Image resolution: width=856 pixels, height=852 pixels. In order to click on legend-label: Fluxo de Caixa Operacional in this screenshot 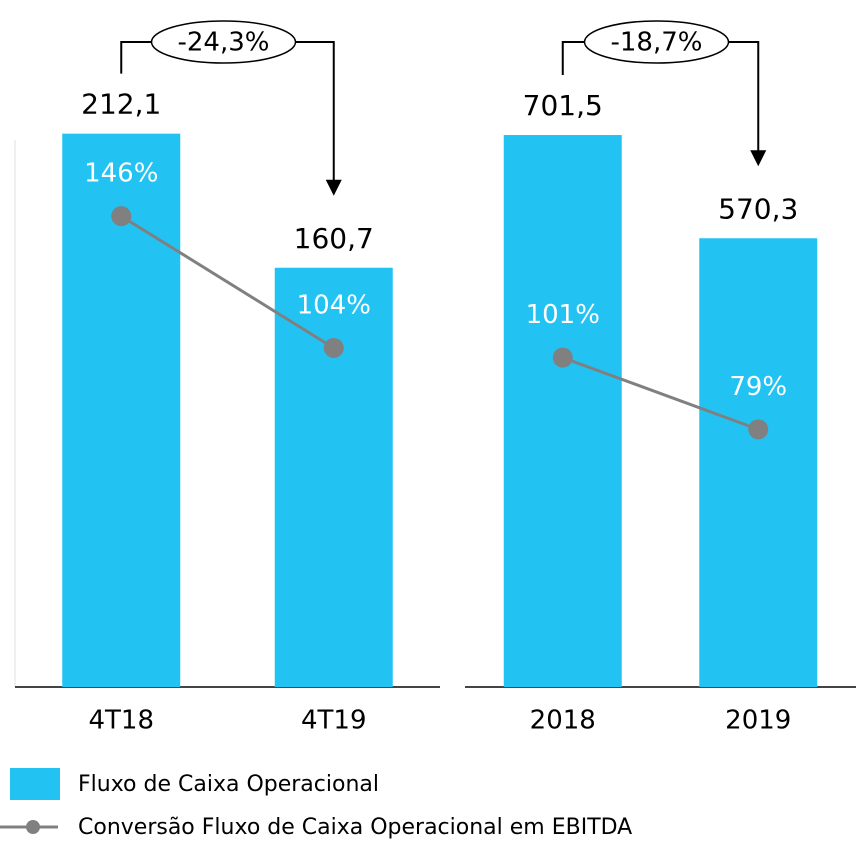, I will do `click(228, 784)`.